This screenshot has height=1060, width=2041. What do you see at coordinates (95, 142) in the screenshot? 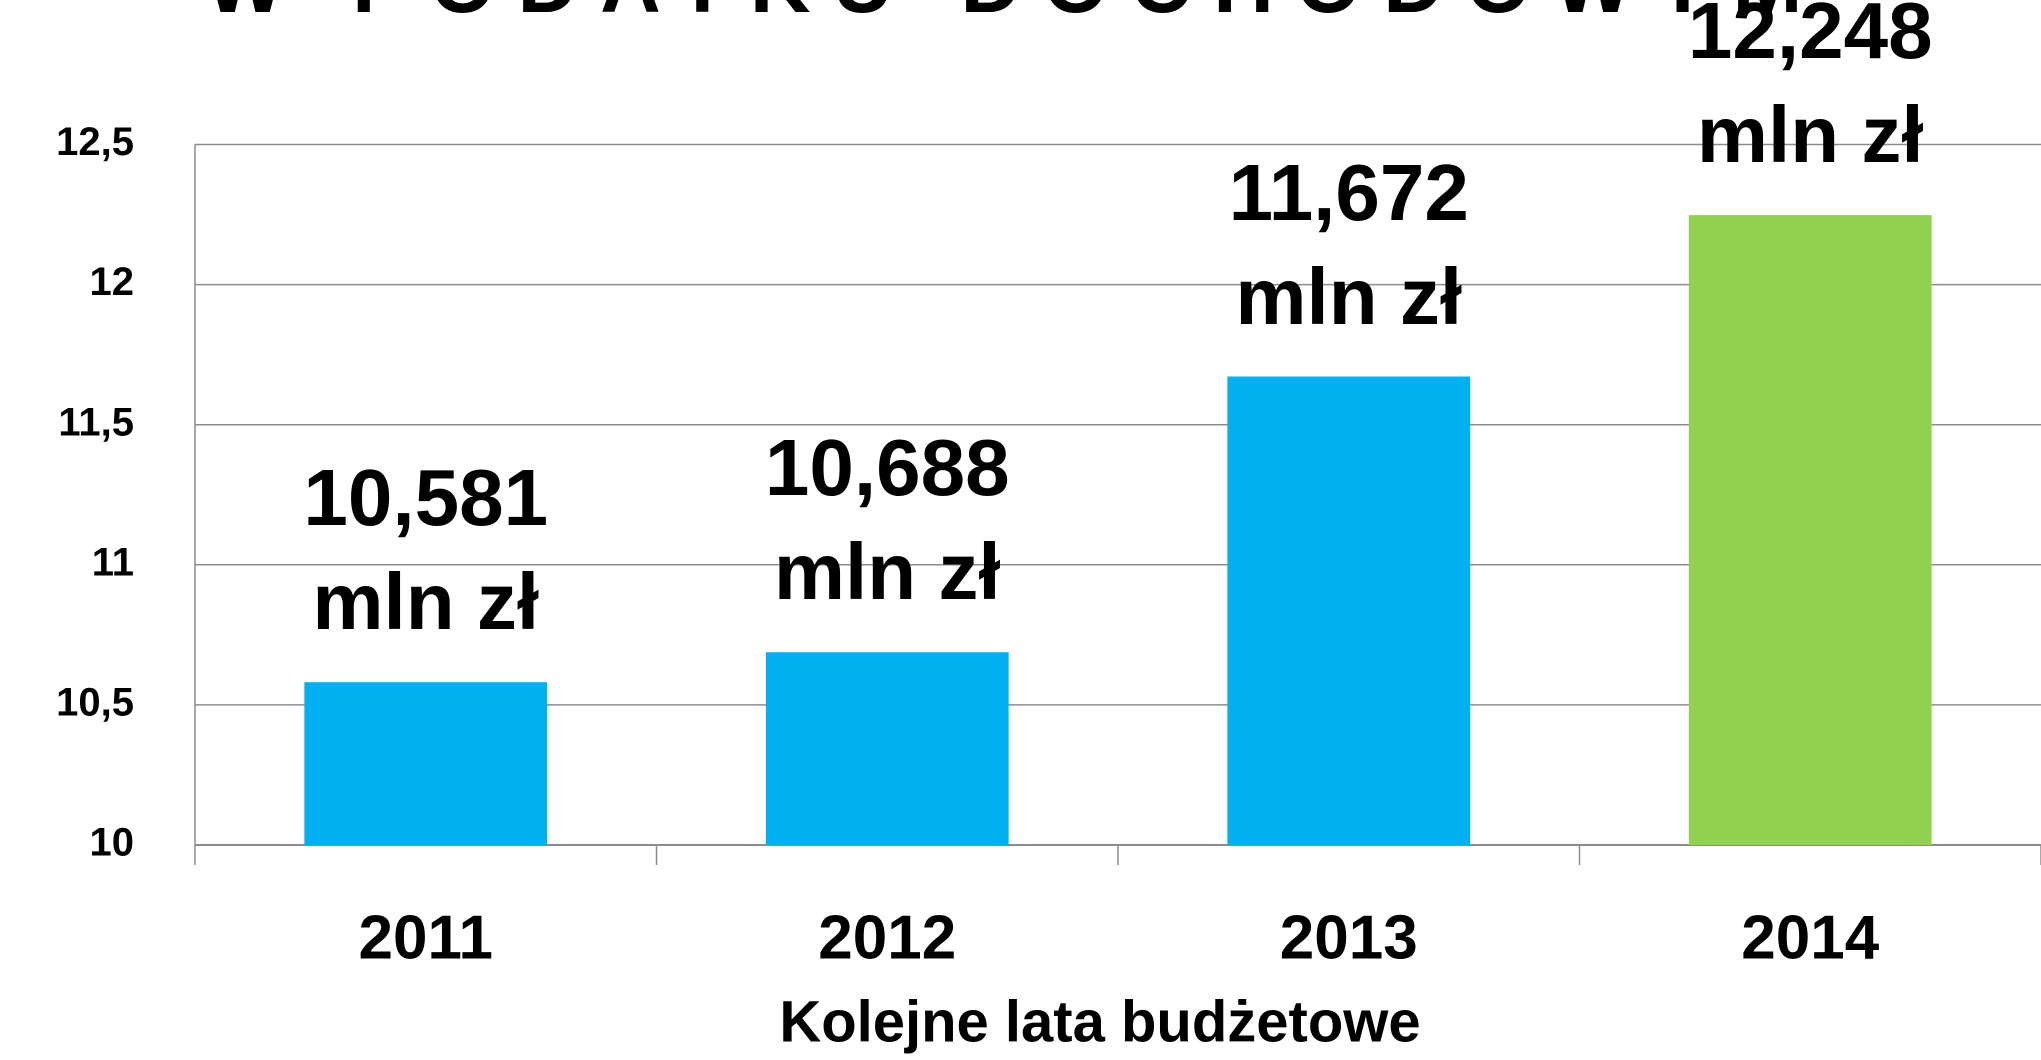
I see `y-tick-label: 12,5` at bounding box center [95, 142].